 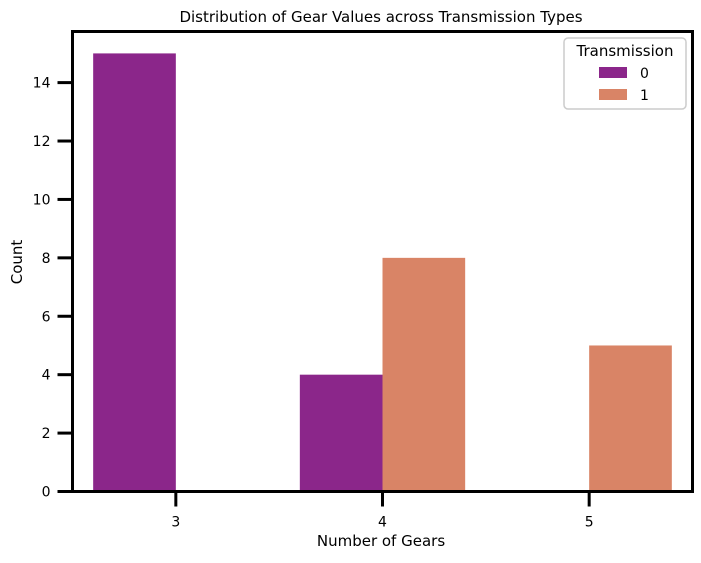 I want to click on legend-title: Transmission, so click(x=625, y=51).